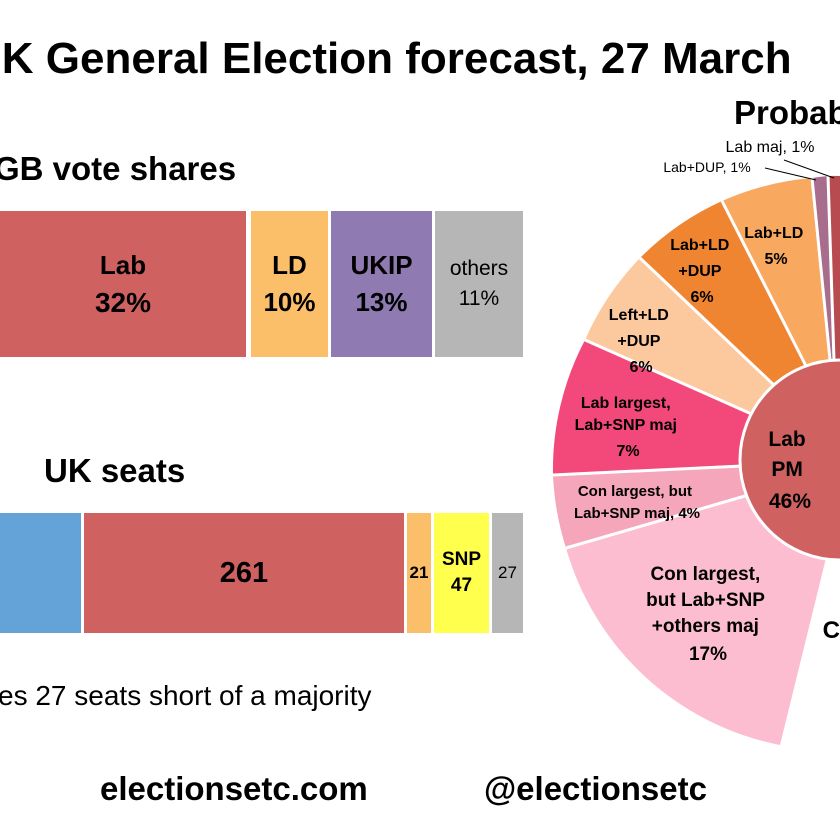  What do you see at coordinates (705, 574) in the screenshot?
I see `label-con-largest-snp-others-line1: Con largest,` at bounding box center [705, 574].